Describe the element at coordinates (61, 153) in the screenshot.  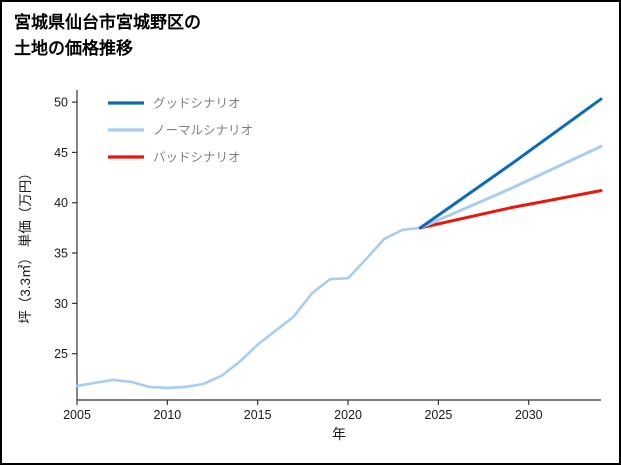
I see `y-tick-label: 45` at that location.